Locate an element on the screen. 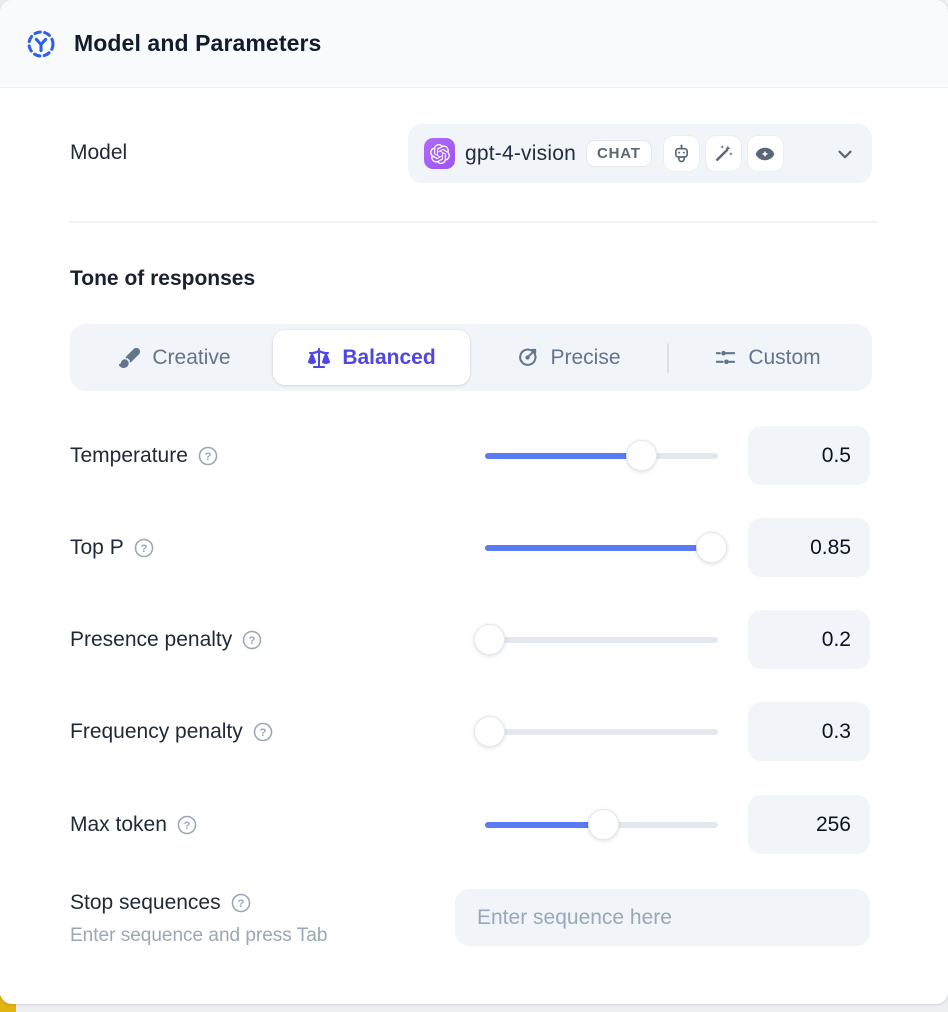 This screenshot has width=948, height=1012. tone-option-label: Custom is located at coordinates (784, 357).